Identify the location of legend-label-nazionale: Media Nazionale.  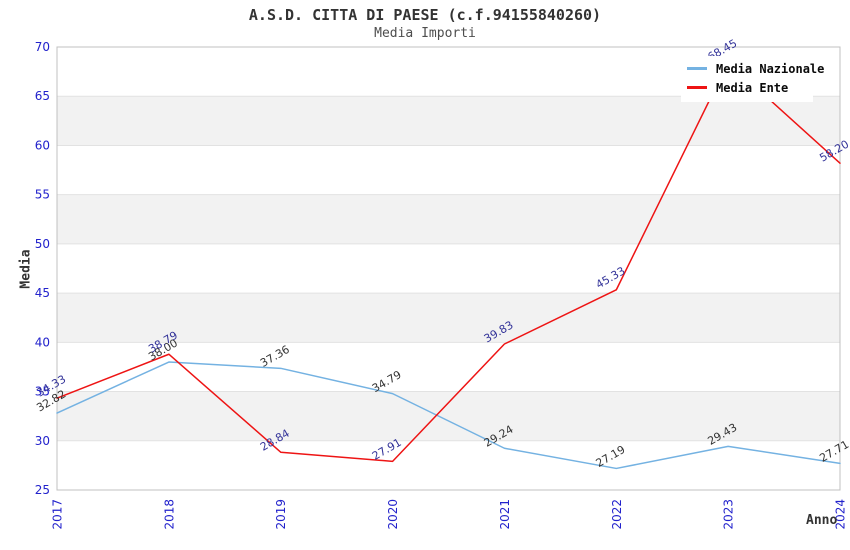
(770, 68).